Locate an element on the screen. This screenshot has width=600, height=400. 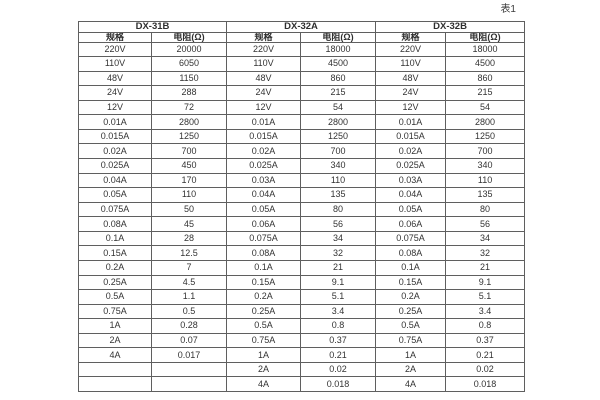
cell-spec: 0.25A is located at coordinates (115, 282).